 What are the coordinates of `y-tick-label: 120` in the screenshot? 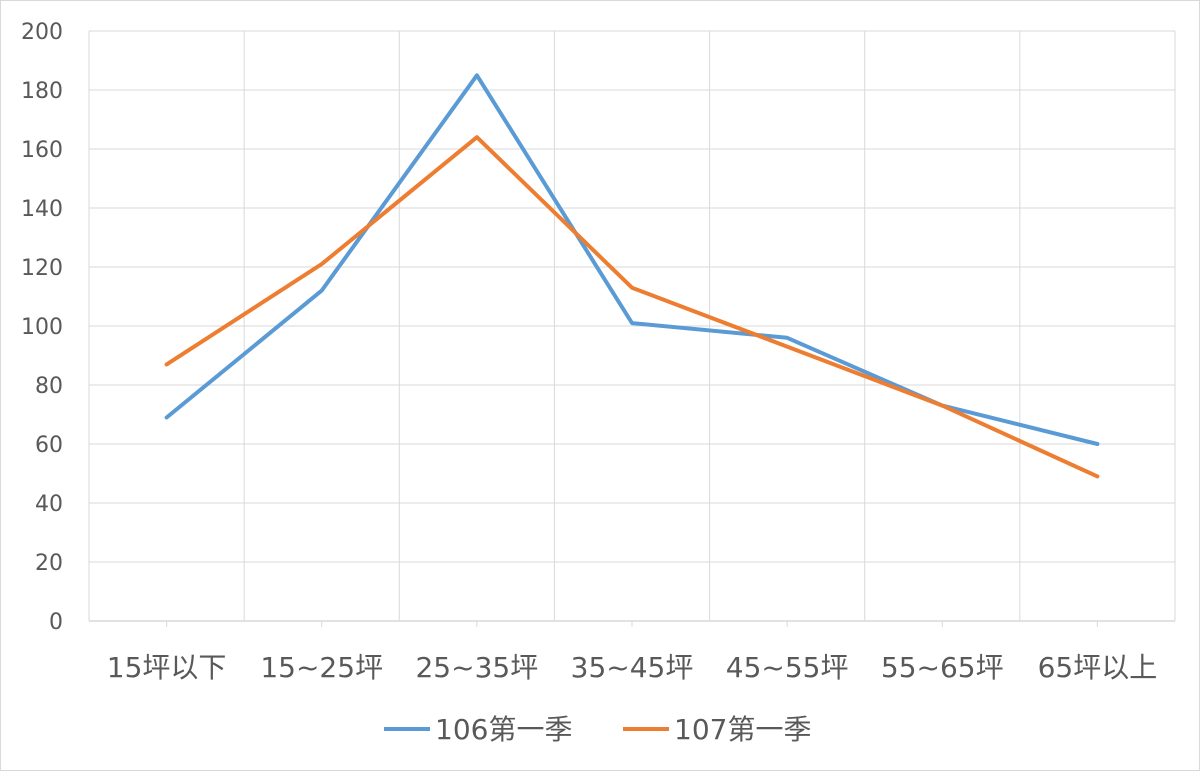 It's located at (42, 268).